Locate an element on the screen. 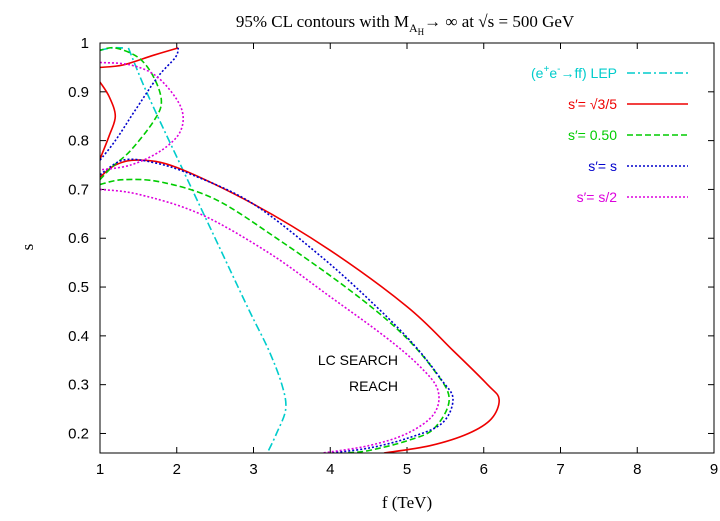  title-subsub: H is located at coordinates (421, 32).